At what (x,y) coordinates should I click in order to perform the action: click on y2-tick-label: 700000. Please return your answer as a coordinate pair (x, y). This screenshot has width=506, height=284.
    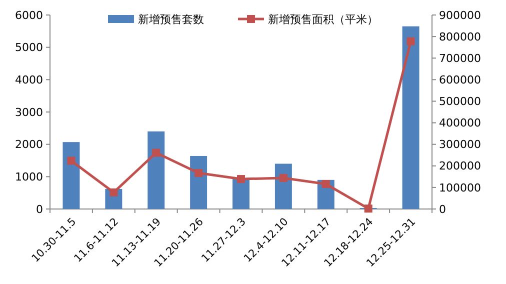
    Looking at the image, I should click on (460, 58).